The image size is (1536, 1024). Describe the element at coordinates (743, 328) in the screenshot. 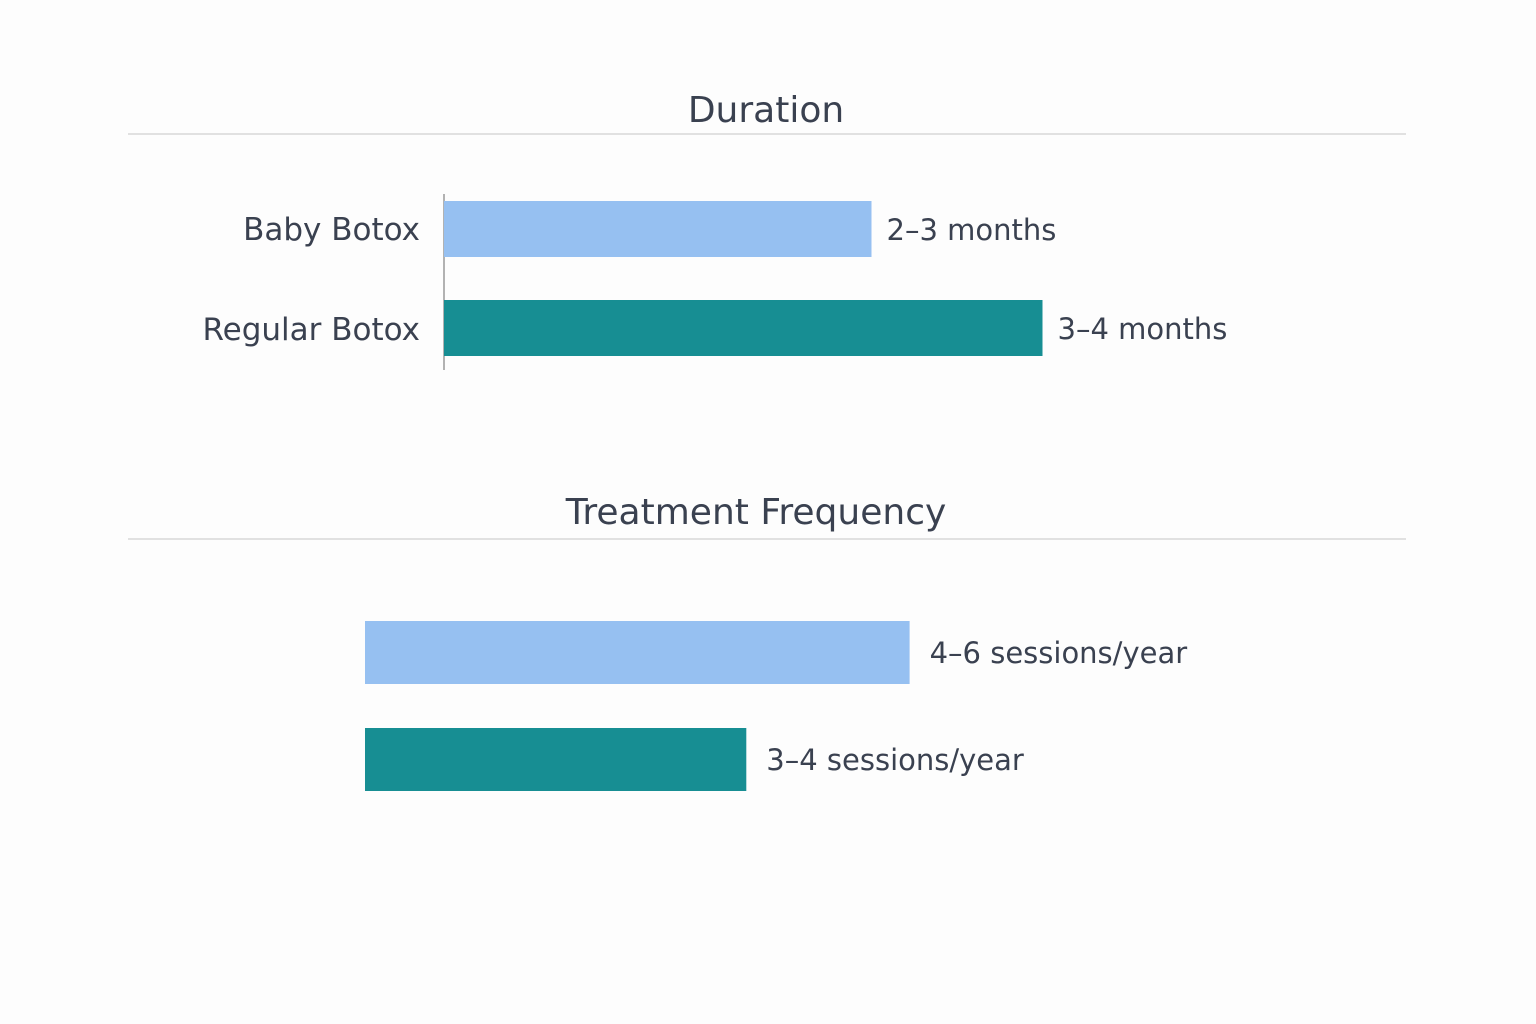

I see `duration-bar-regular` at that location.